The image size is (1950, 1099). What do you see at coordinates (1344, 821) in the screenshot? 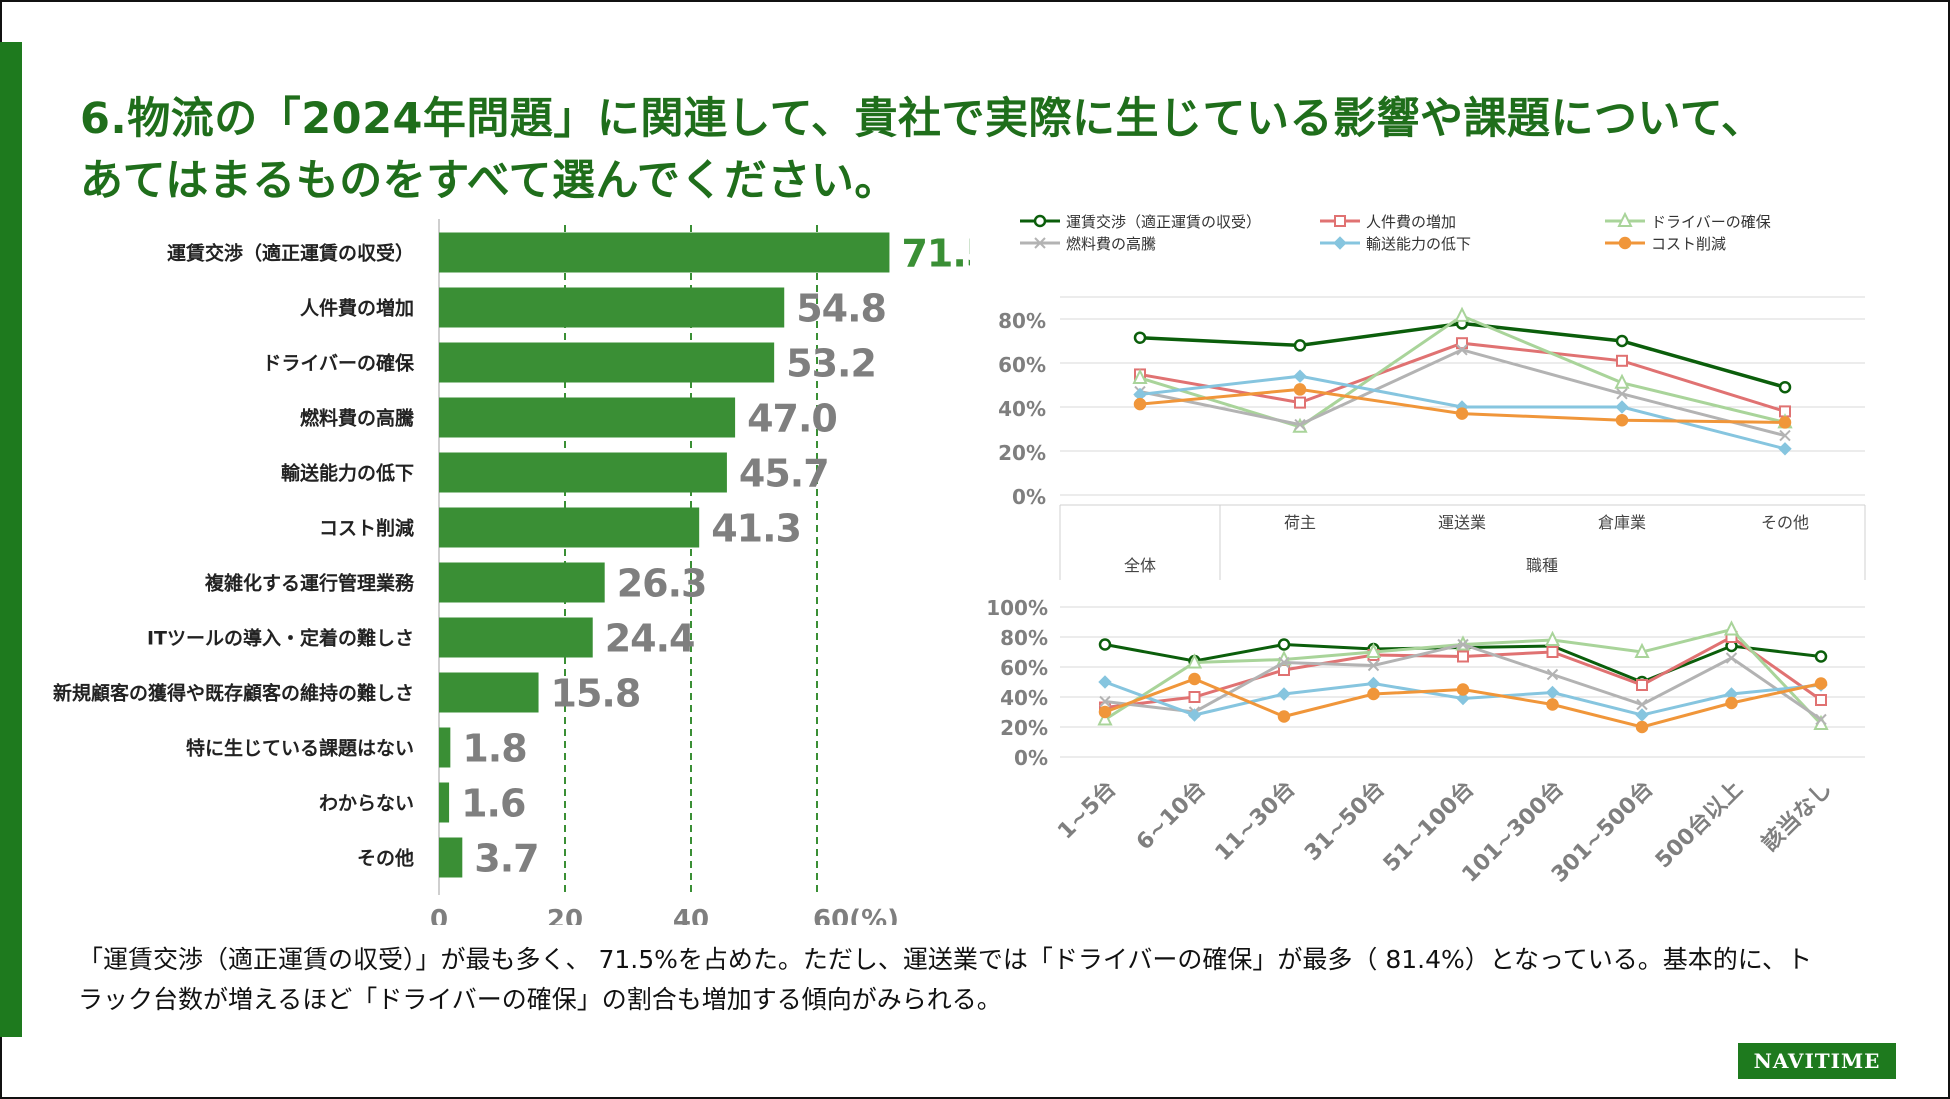
I see `x-tick-label: 31~50台` at bounding box center [1344, 821].